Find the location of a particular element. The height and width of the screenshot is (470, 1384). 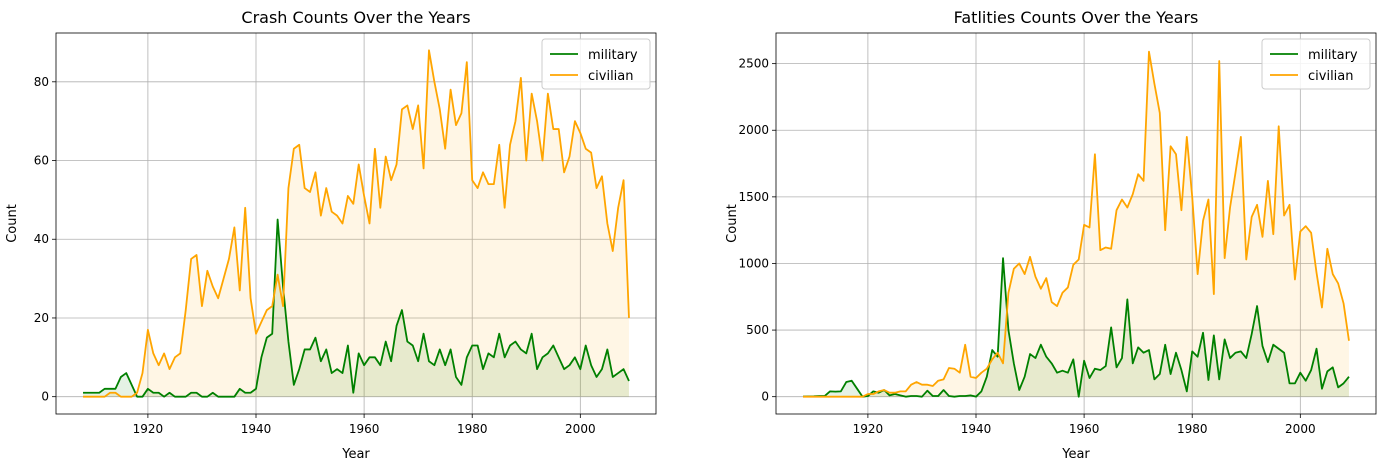

chart-title: Fatlities Counts Over the Years is located at coordinates (1076, 17).